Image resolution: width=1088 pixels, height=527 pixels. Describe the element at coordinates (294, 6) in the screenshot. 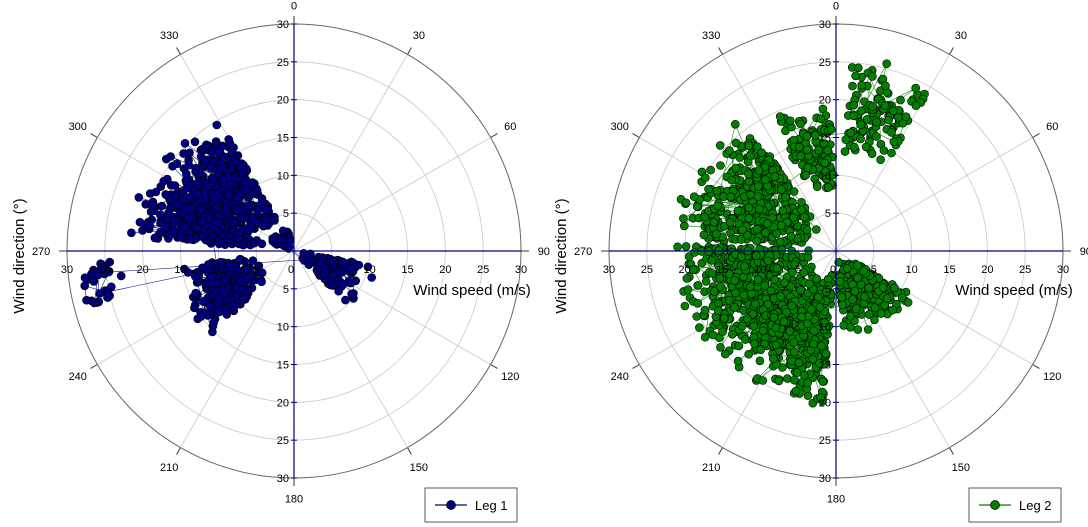

I see `angular-tick-label: 0` at that location.